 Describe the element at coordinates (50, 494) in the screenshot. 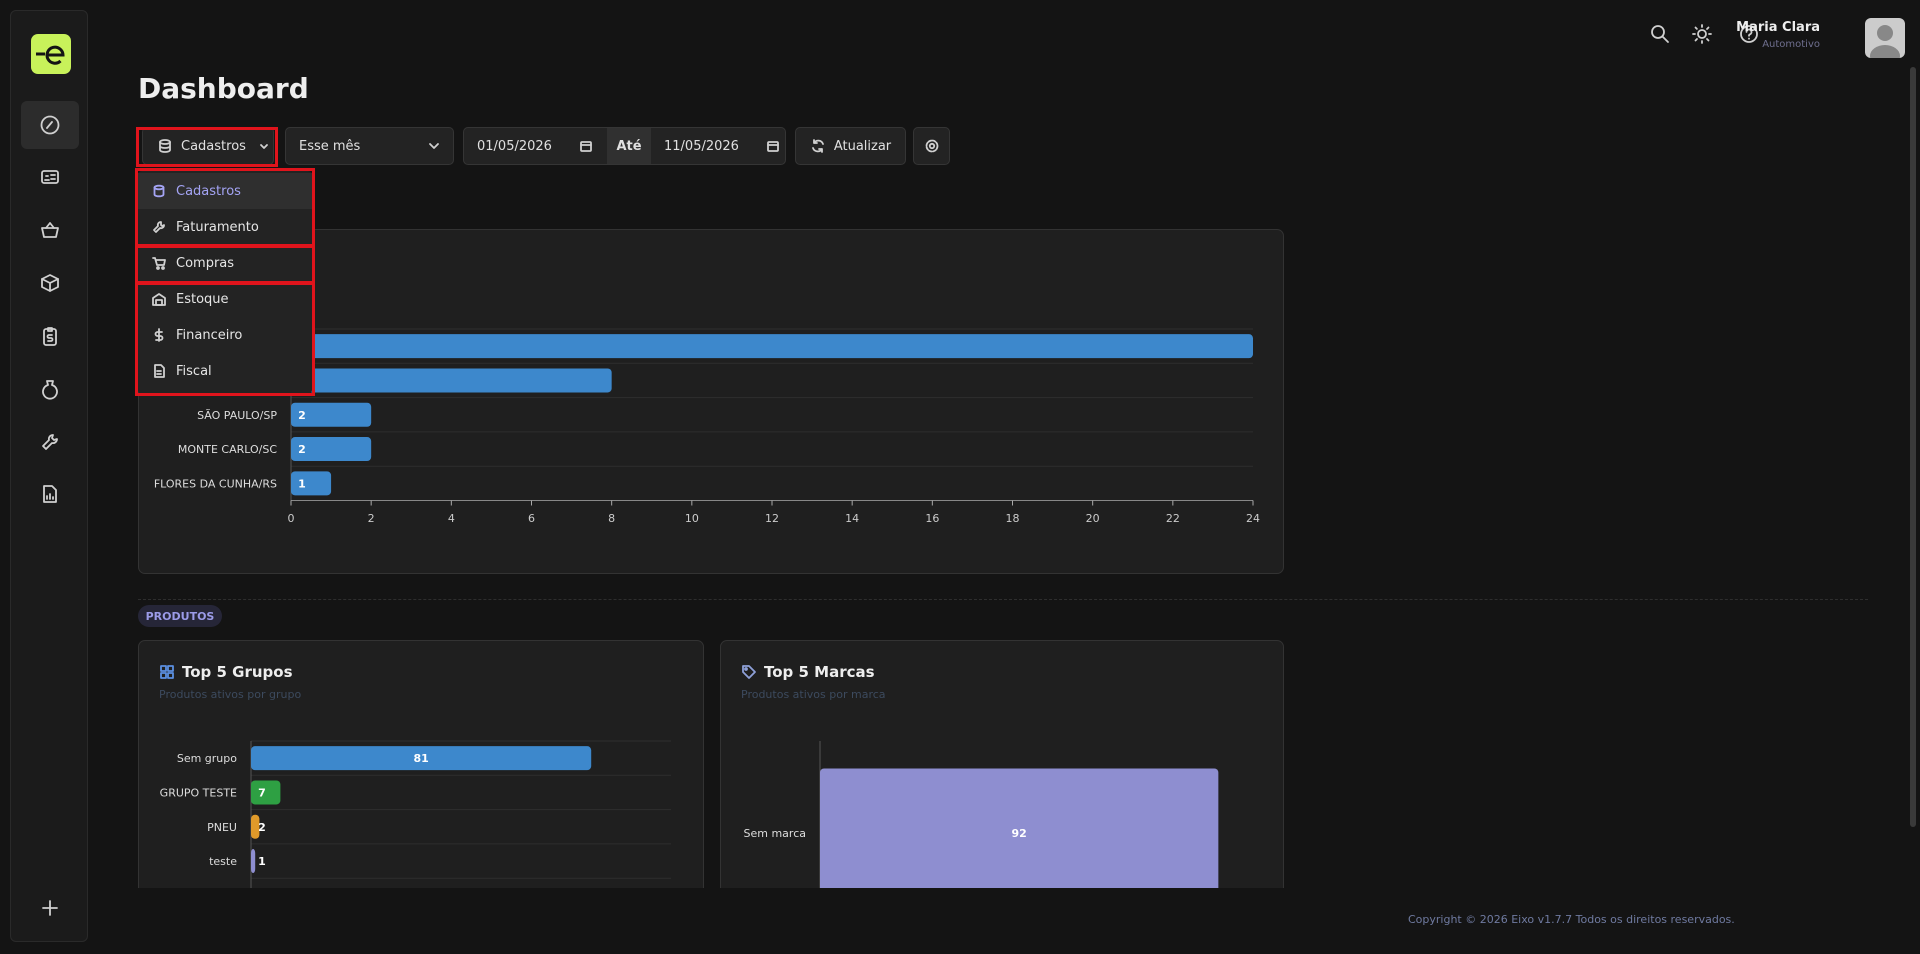

I see `nav-relatorios` at that location.